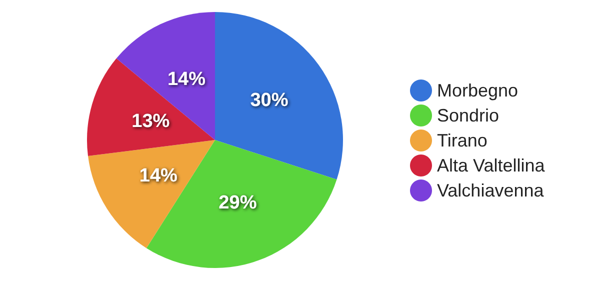 The width and height of the screenshot is (600, 281). Describe the element at coordinates (491, 166) in the screenshot. I see `legend-label: Alta Valtellina` at that location.